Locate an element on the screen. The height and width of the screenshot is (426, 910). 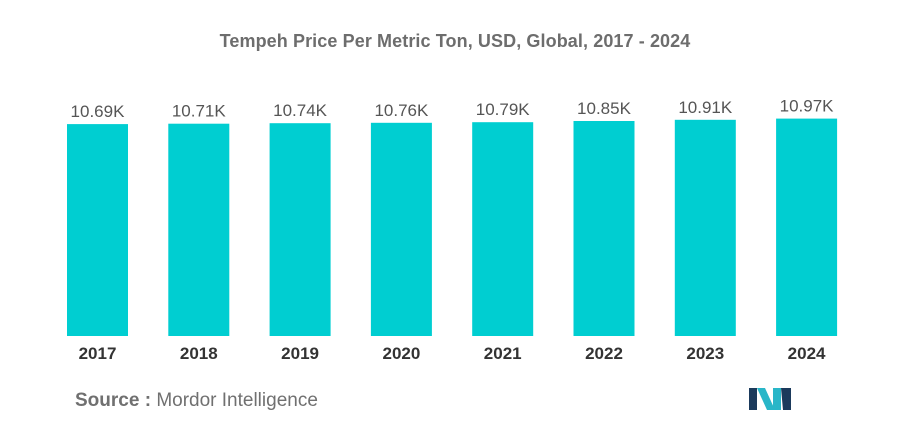
bar-2023 is located at coordinates (705, 227).